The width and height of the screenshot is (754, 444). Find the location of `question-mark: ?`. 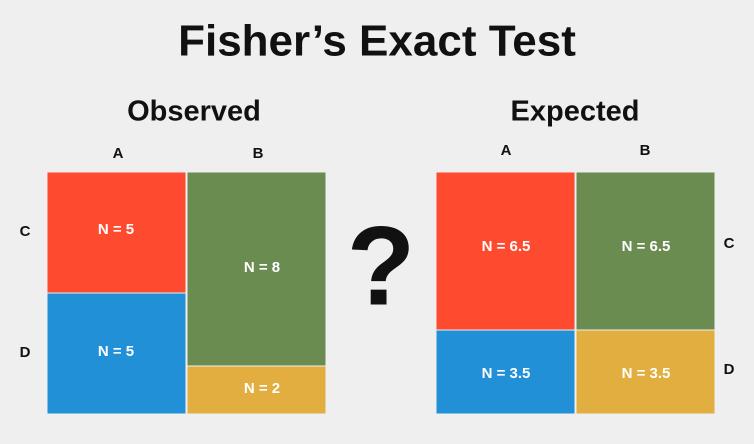

question-mark: ? is located at coordinates (381, 266).